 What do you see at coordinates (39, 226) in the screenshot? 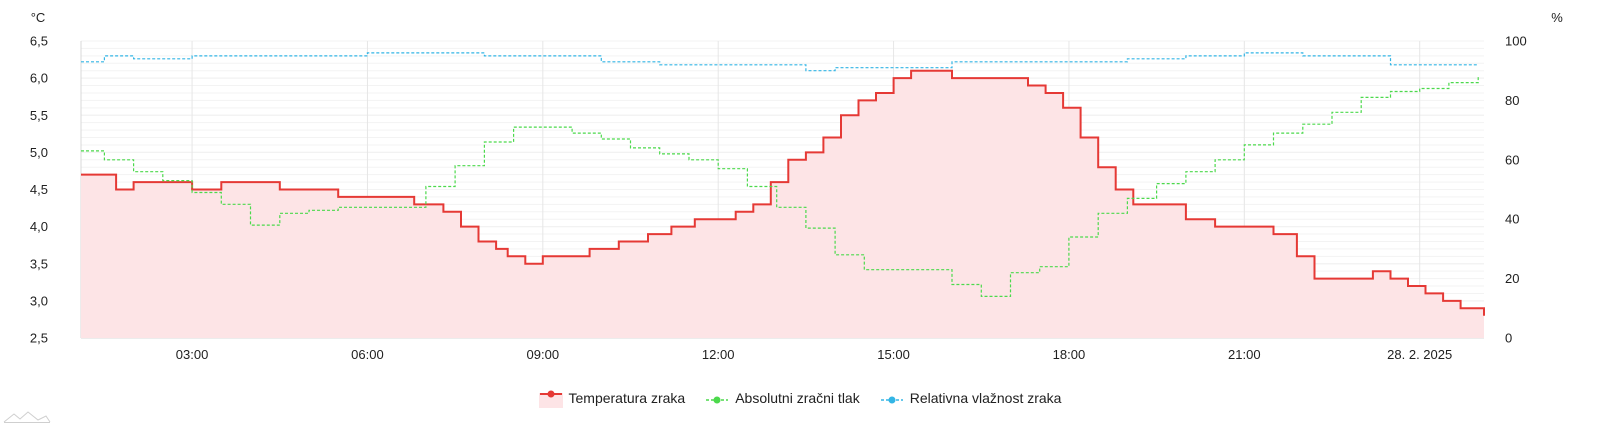
I see `y-left-tick-label: 4,0` at bounding box center [39, 226].